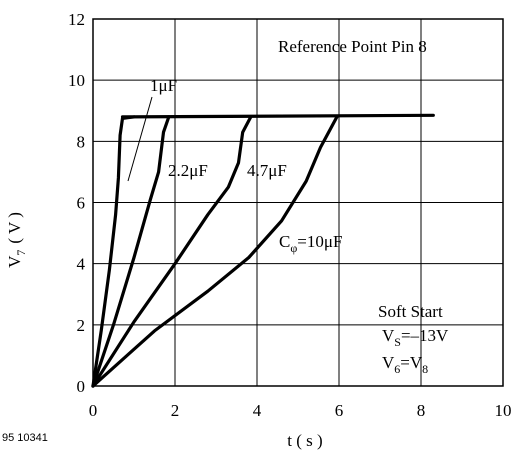  Describe the element at coordinates (93, 410) in the screenshot. I see `x-tick-label: 0` at that location.